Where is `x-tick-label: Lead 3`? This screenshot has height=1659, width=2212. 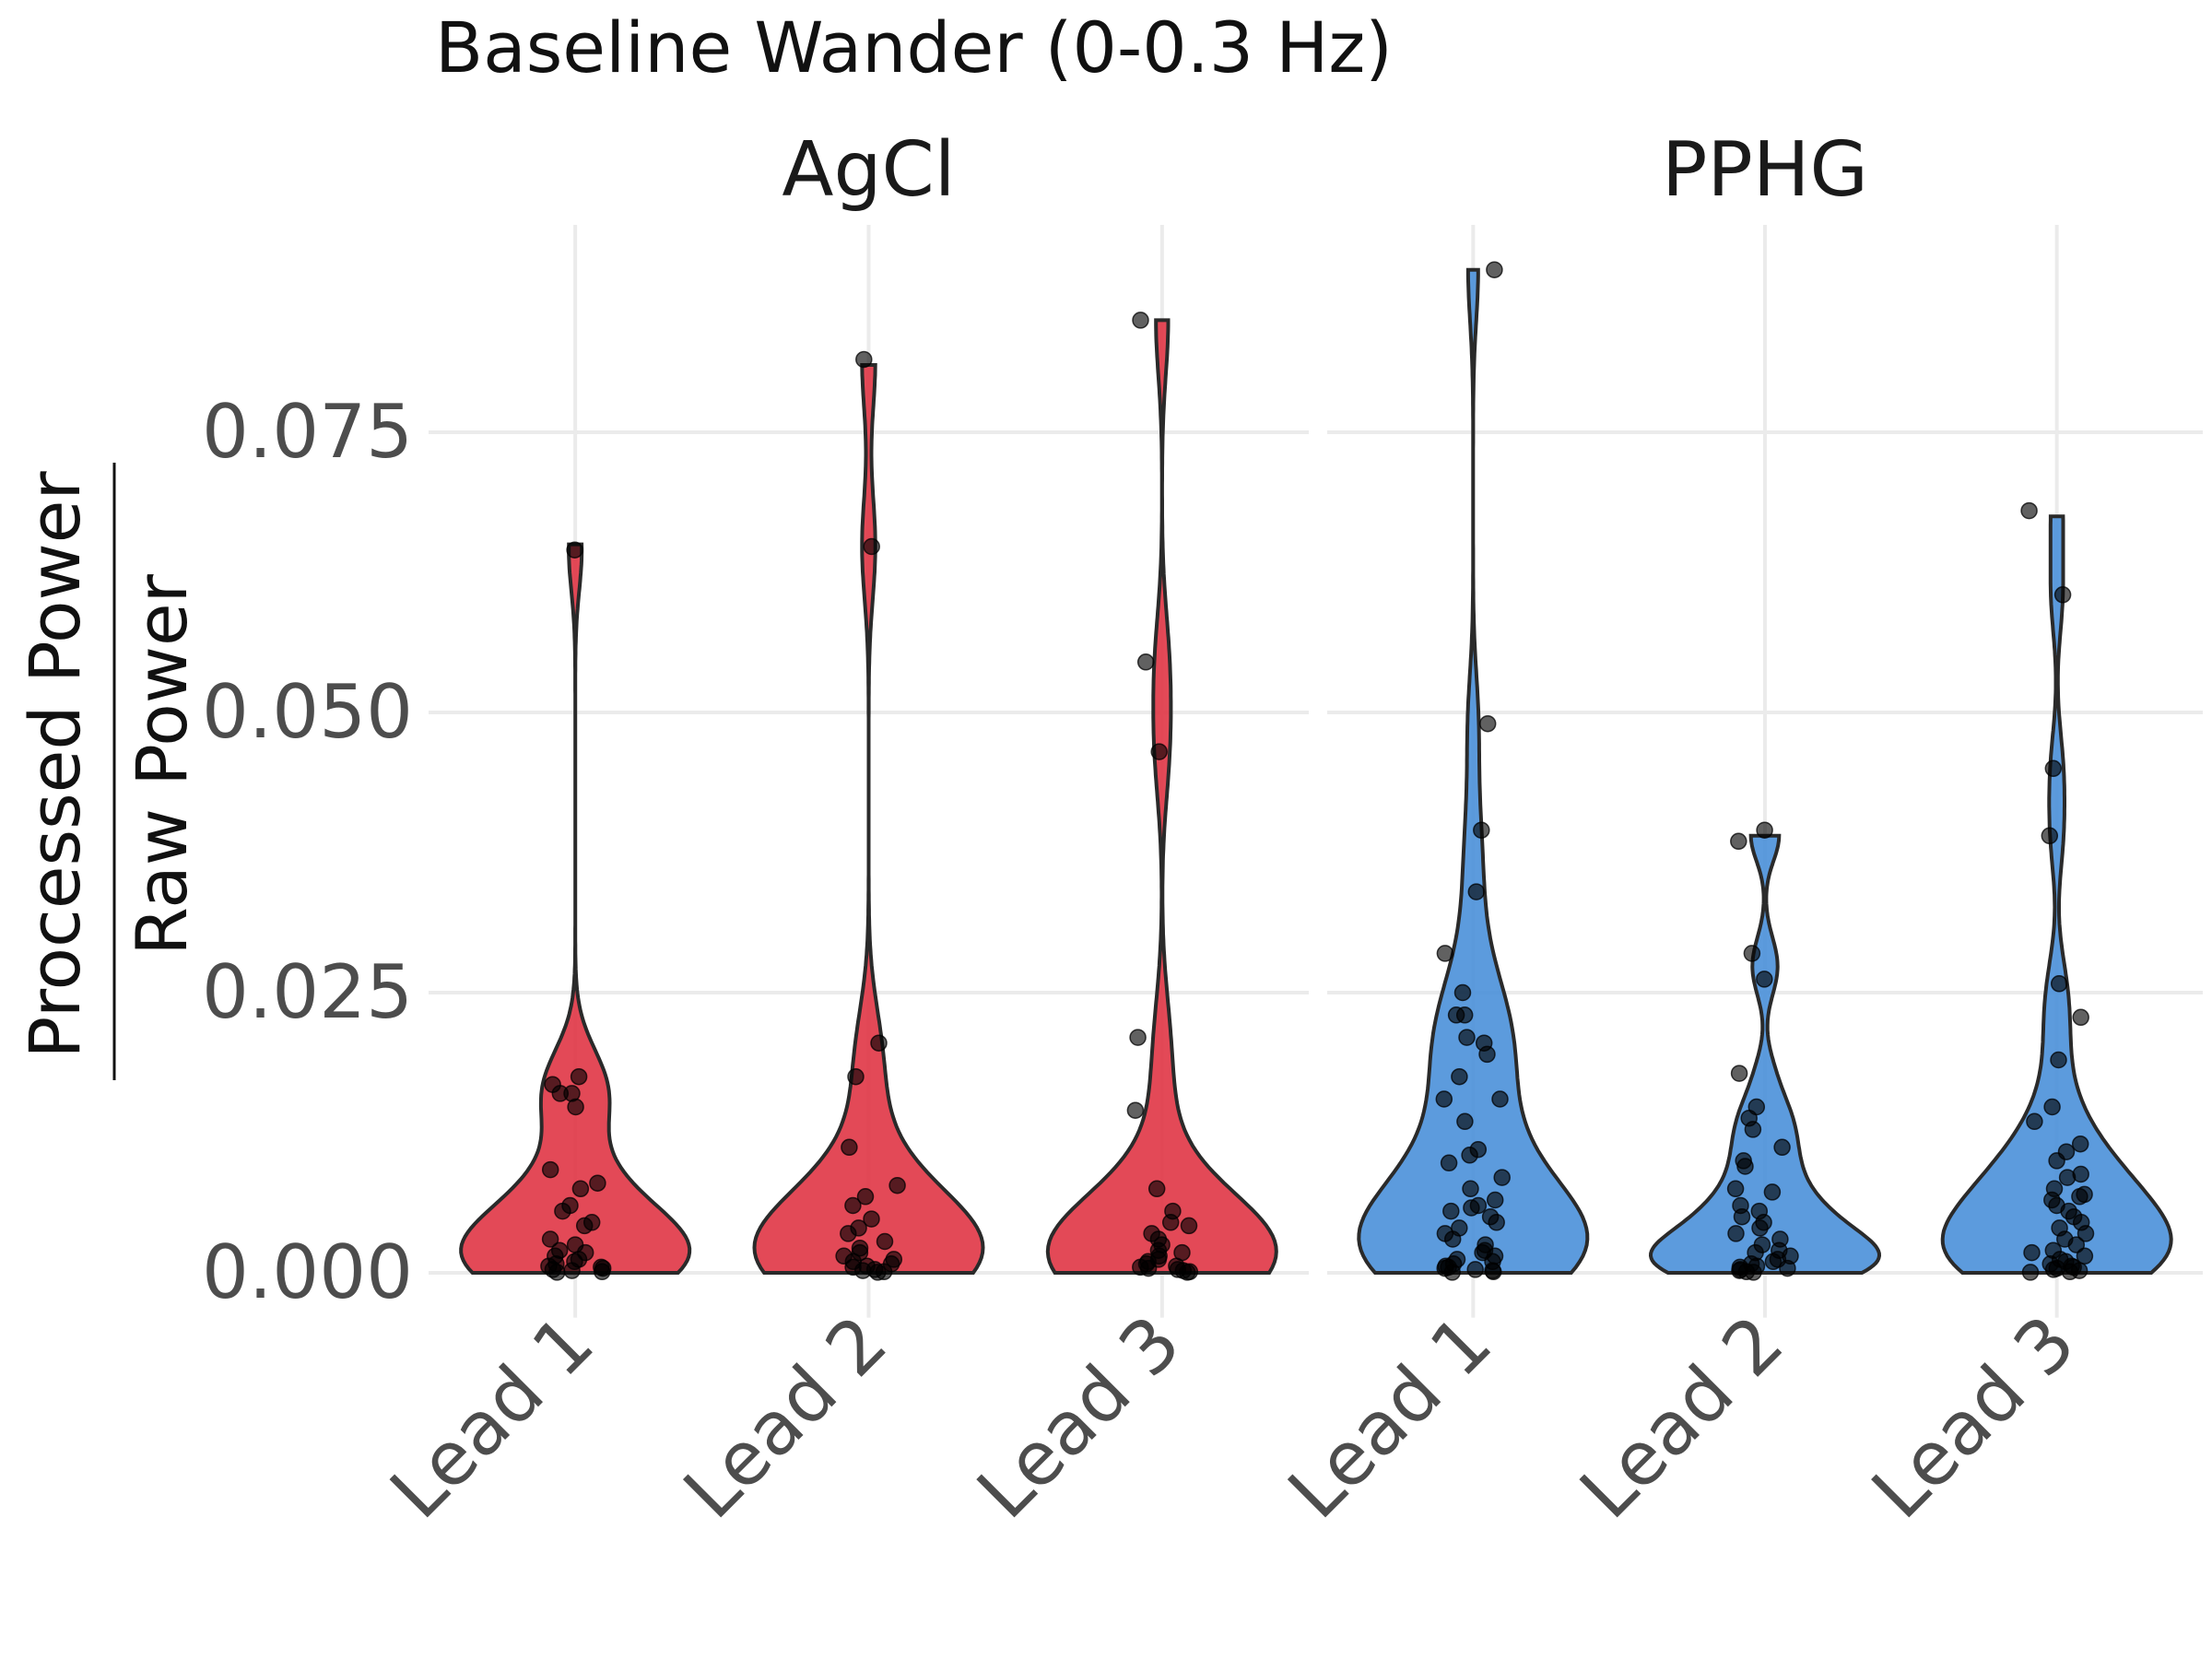
x-tick-label: Lead 3 is located at coordinates (1079, 1417).